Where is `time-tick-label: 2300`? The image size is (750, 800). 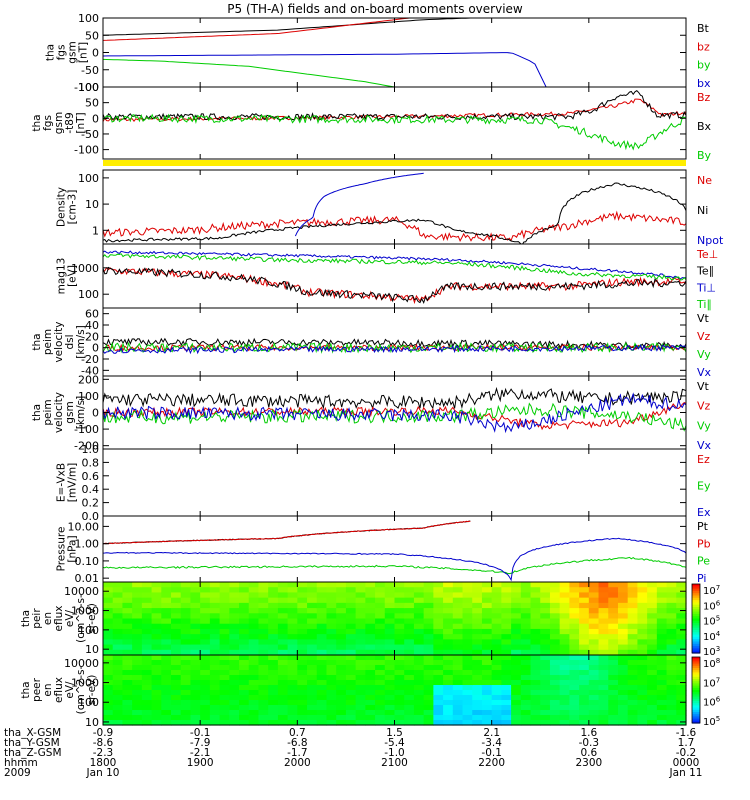
time-tick-label: 2300 is located at coordinates (588, 763).